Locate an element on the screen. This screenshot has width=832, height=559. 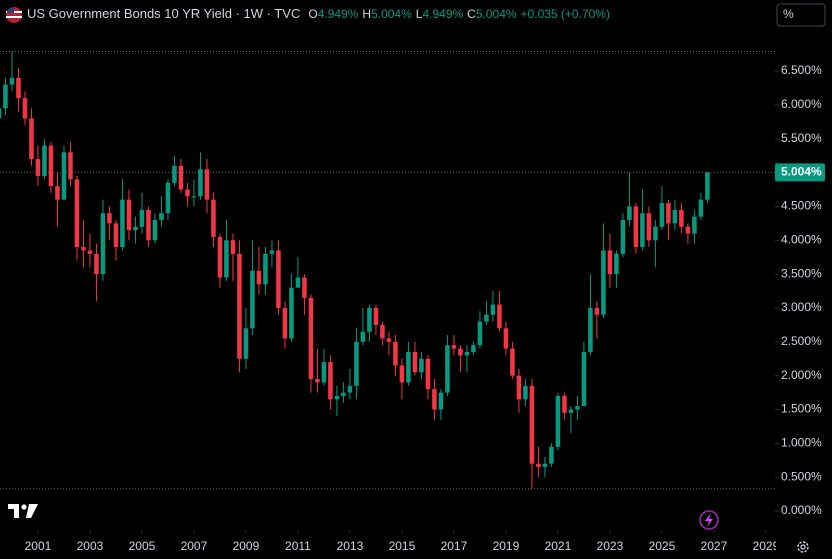
scale-button is located at coordinates (801, 15).